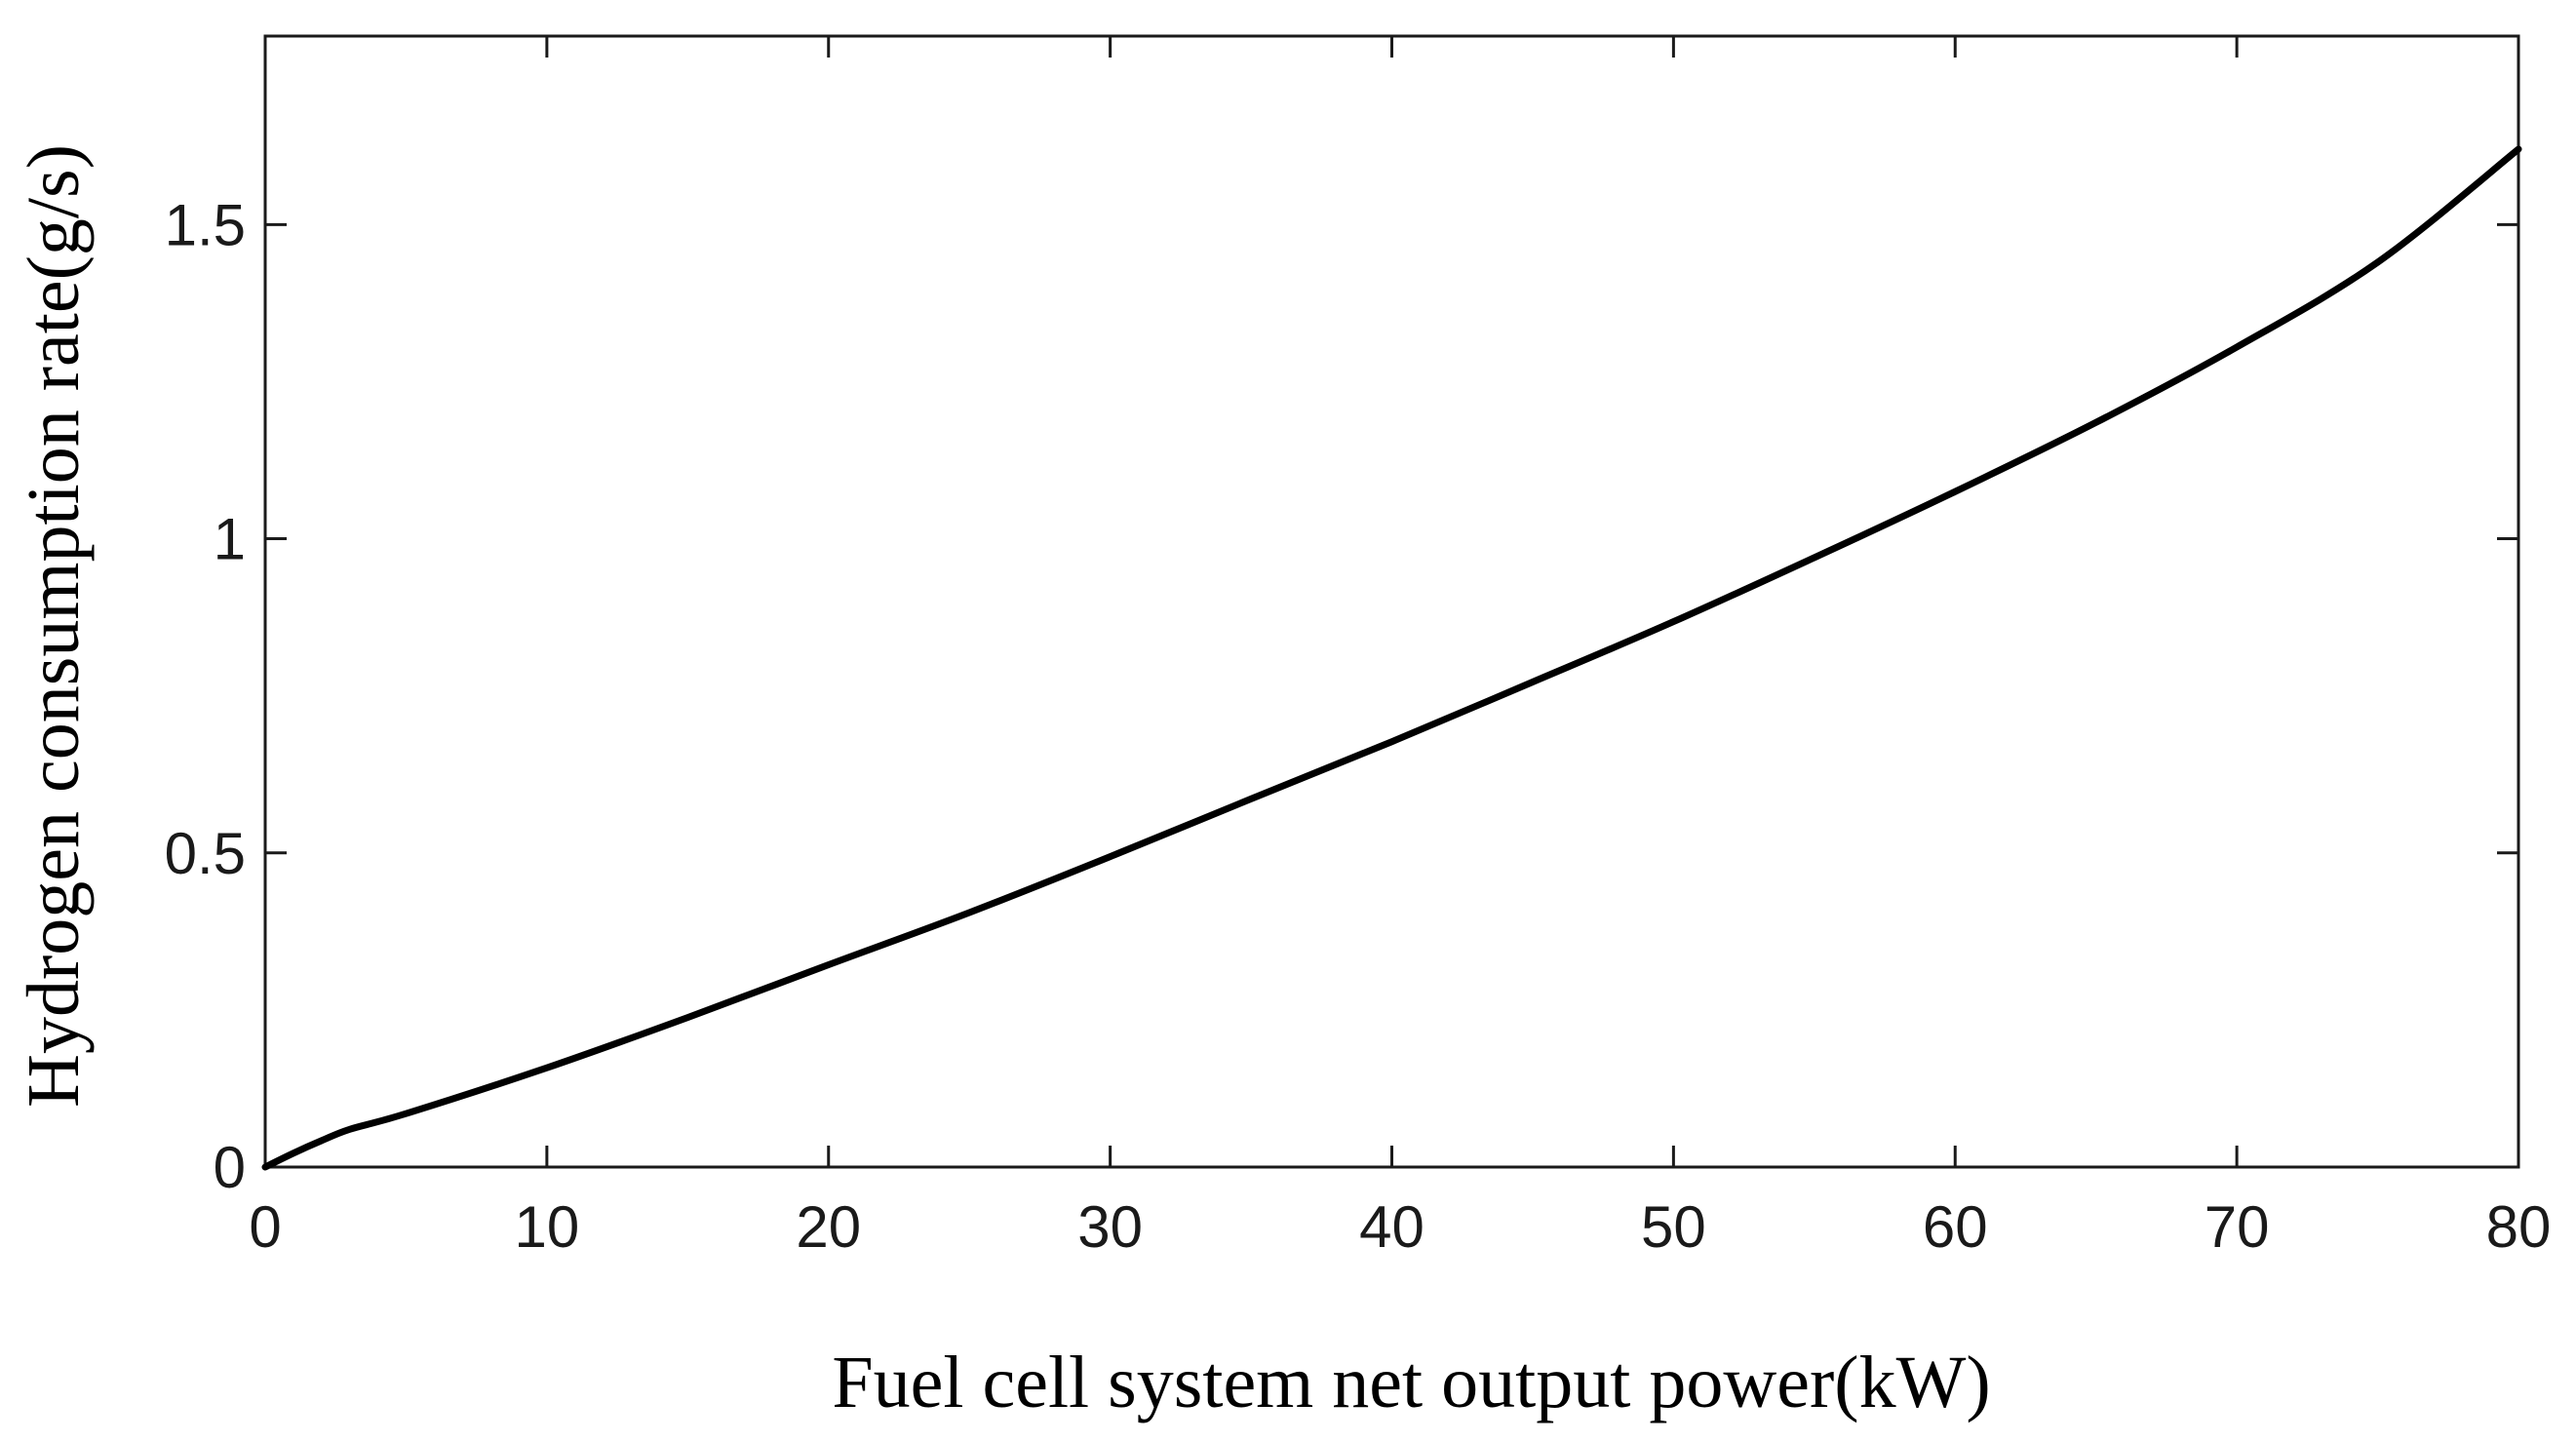  Describe the element at coordinates (1411, 1382) in the screenshot. I see `x-axis-title: Fuel cell system net output power(kW)` at that location.